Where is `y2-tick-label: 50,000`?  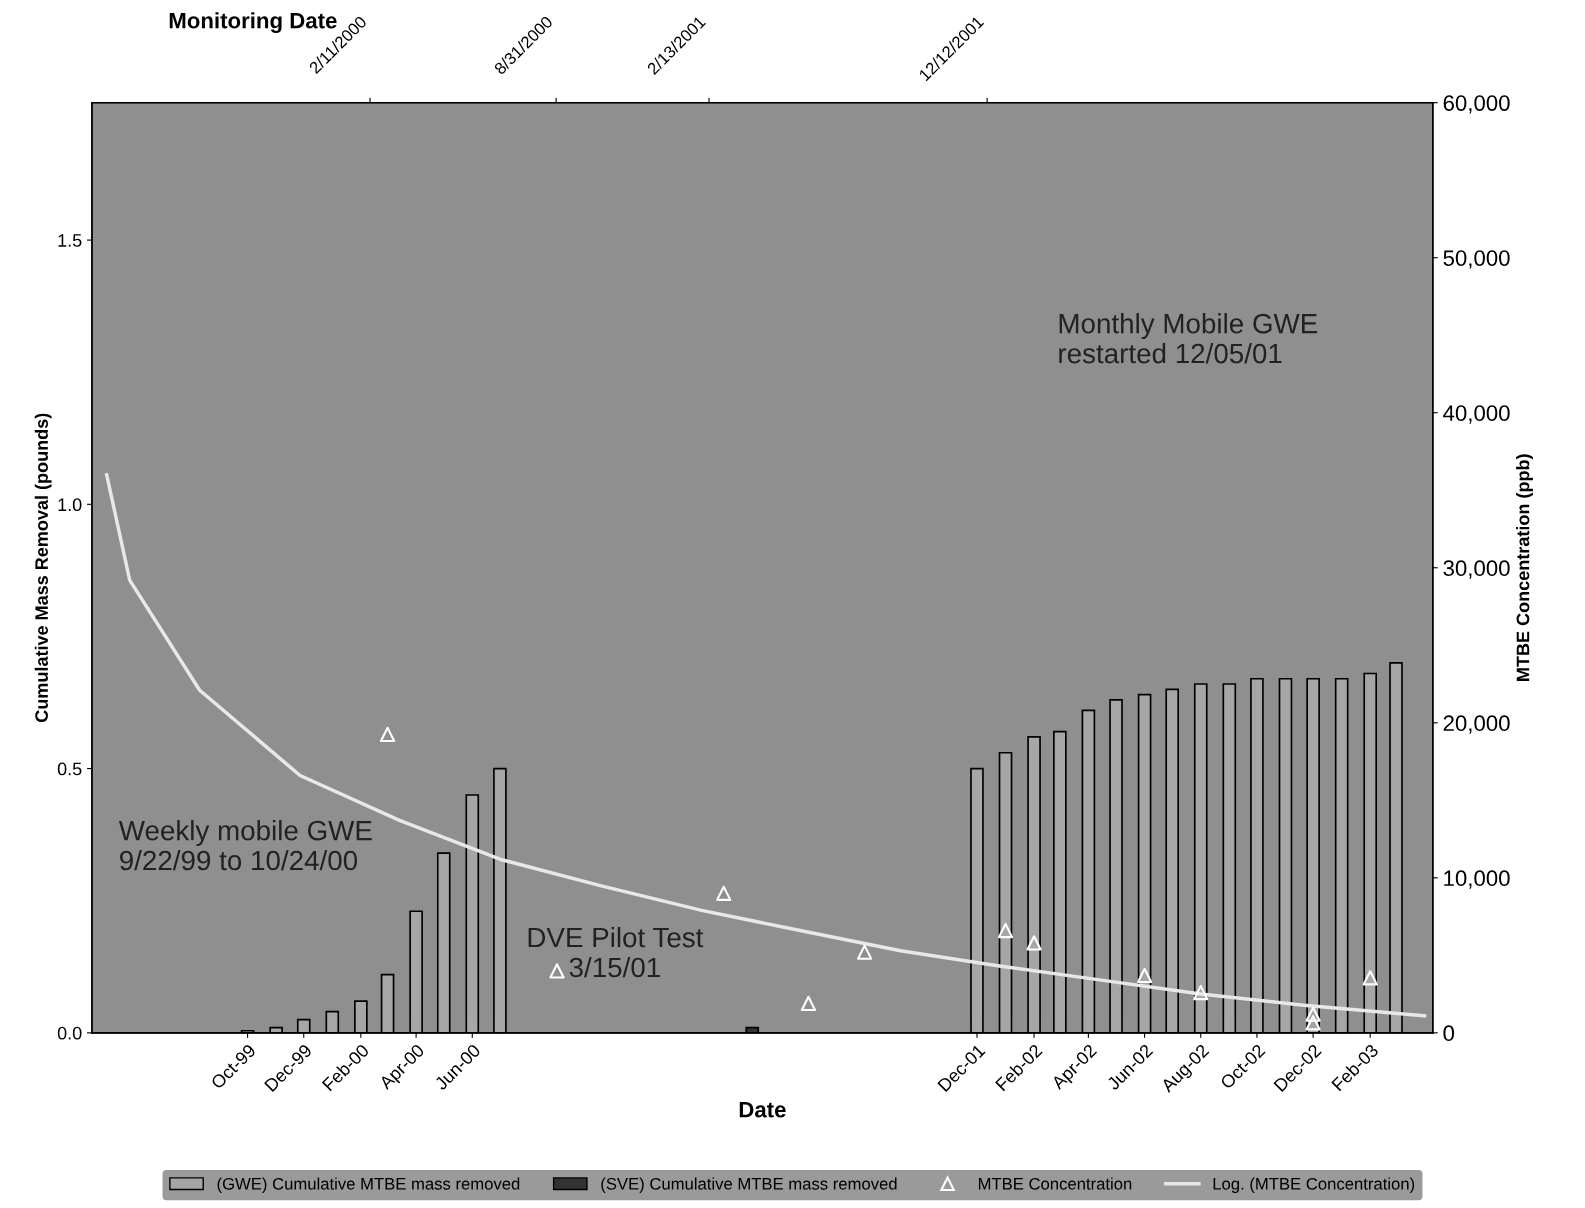
y2-tick-label: 50,000 is located at coordinates (1476, 259).